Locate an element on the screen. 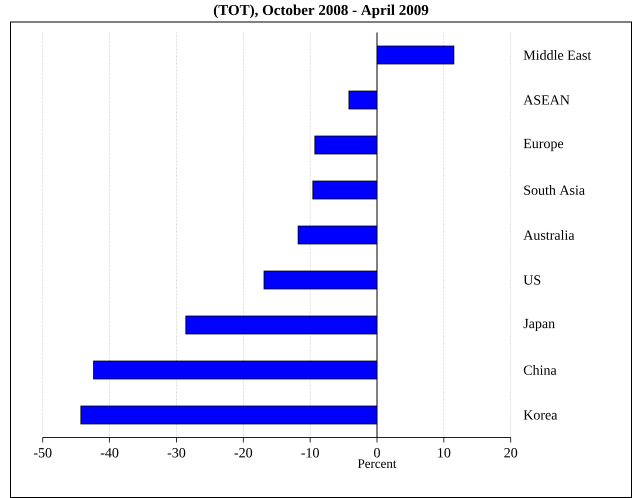  chart-title: (TOT), October 2008 - April 2009 is located at coordinates (321, 11).